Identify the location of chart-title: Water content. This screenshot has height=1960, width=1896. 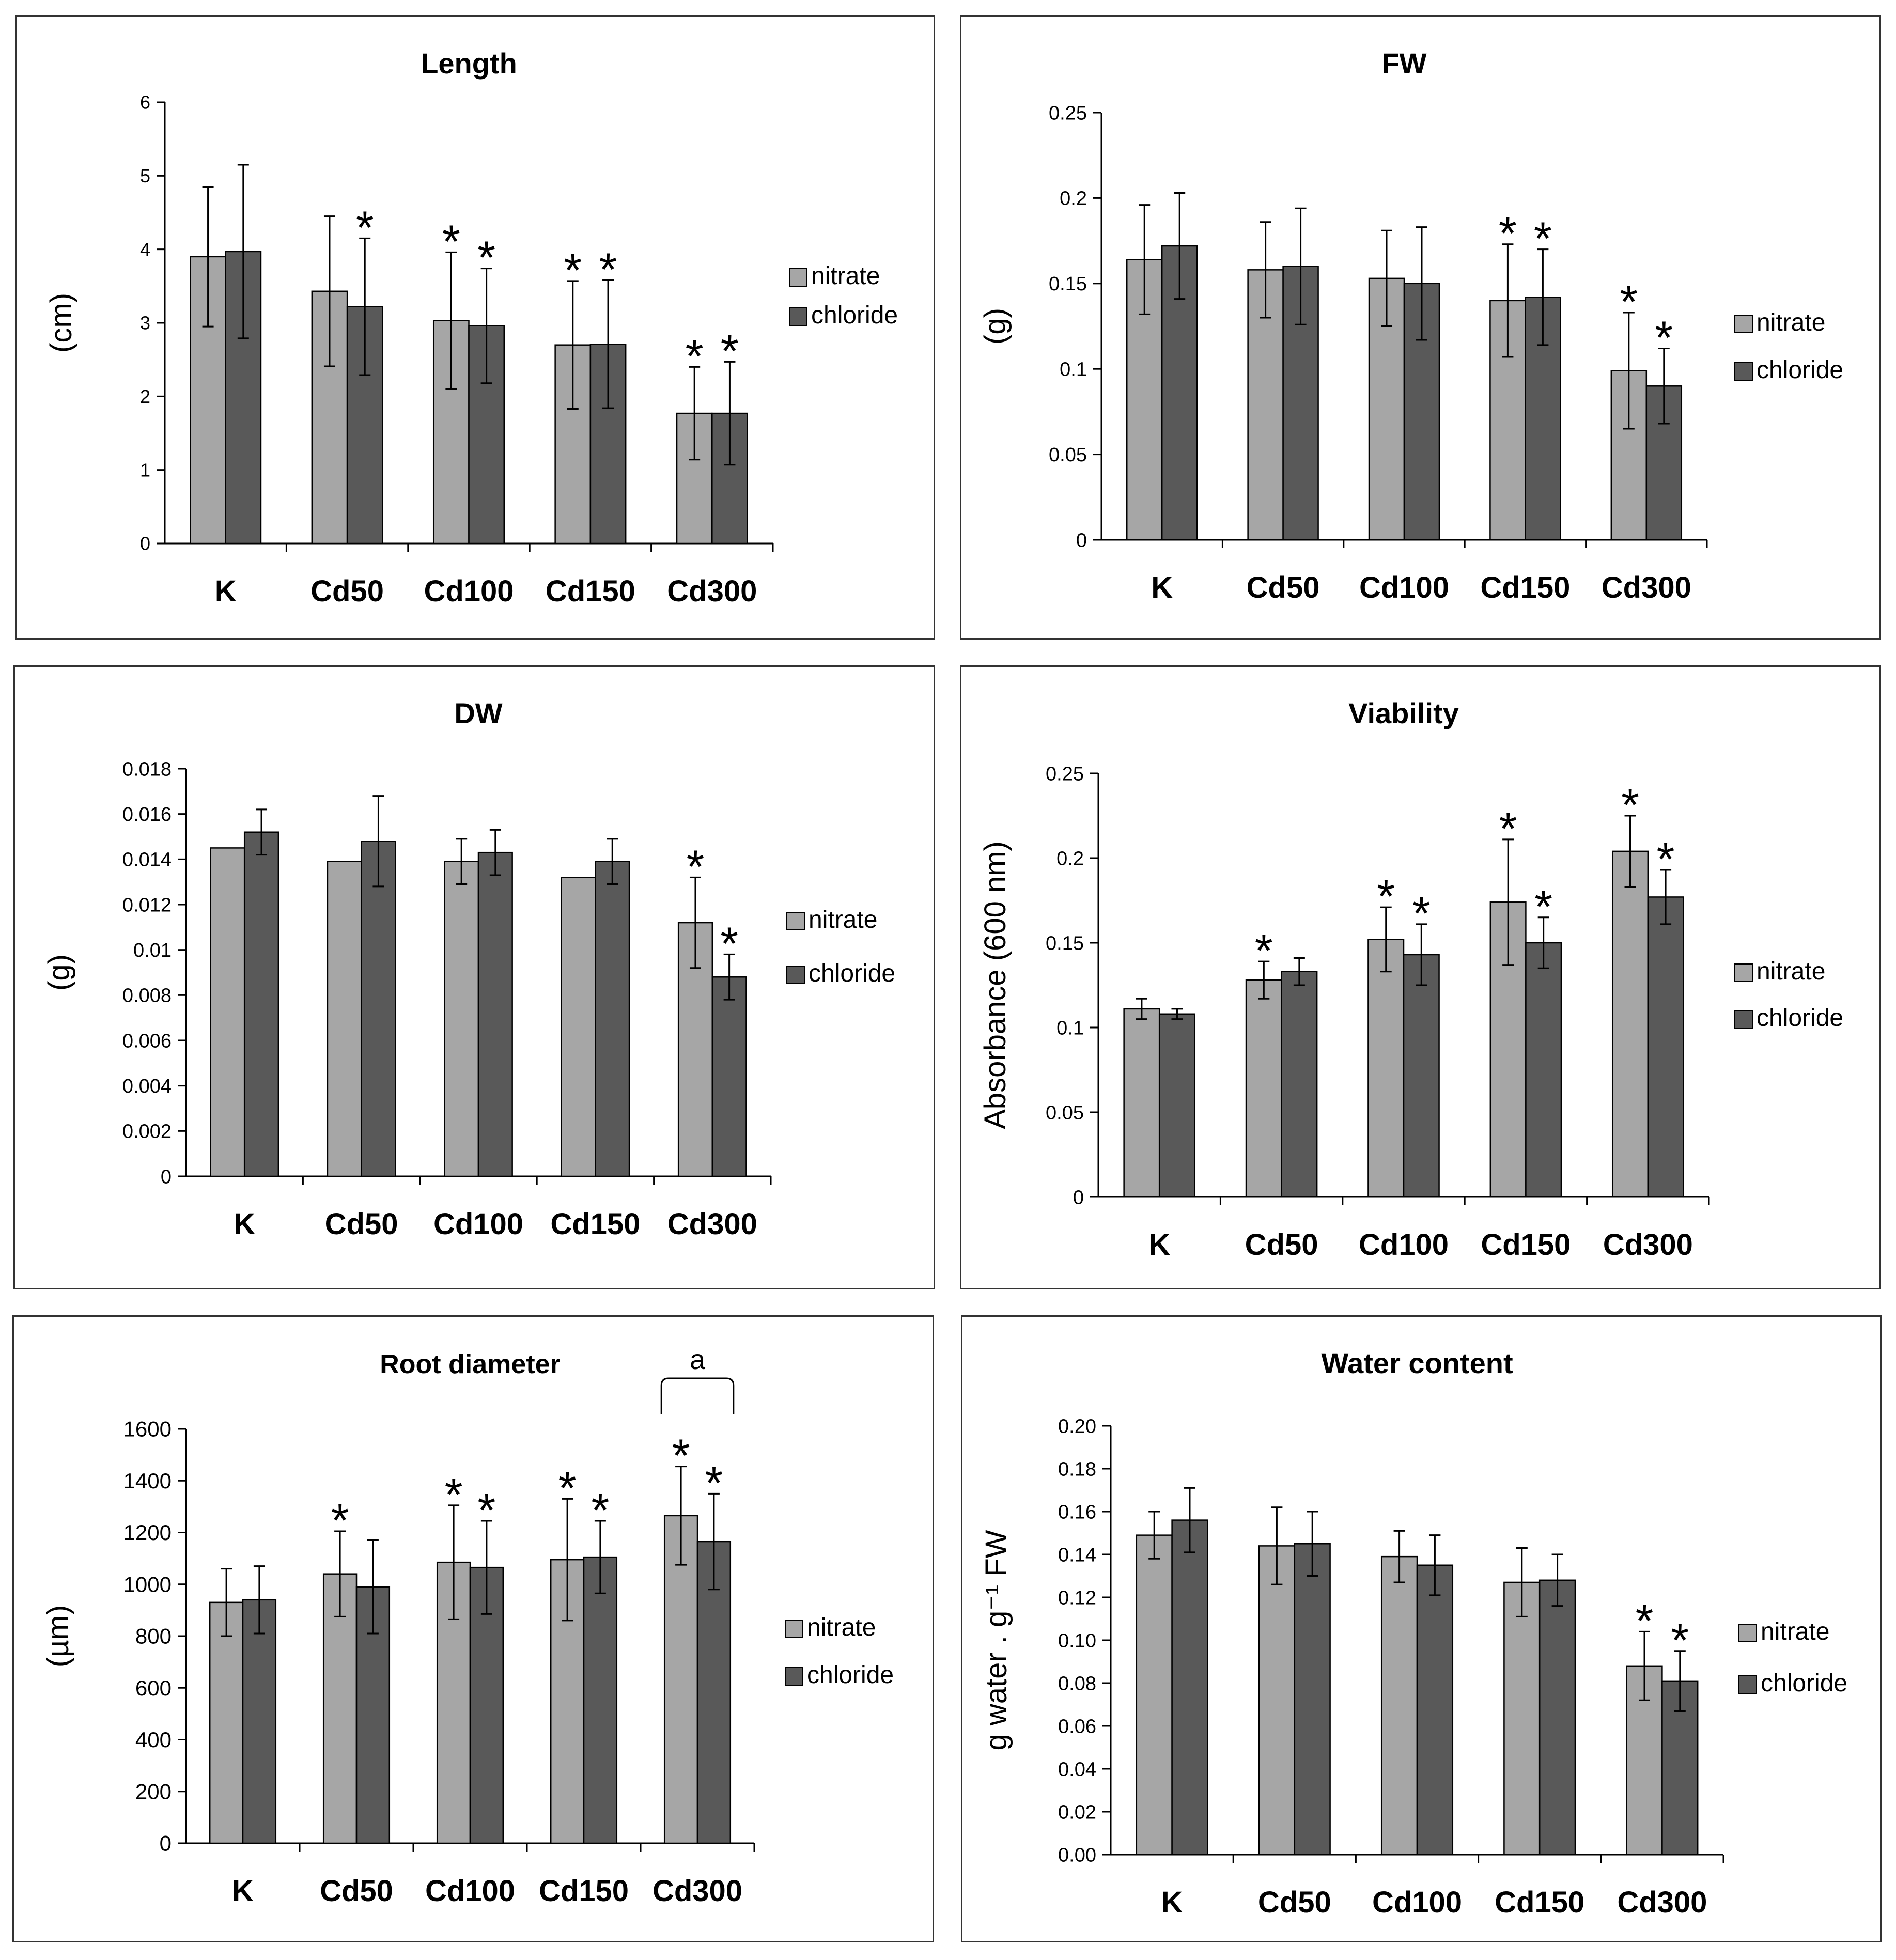
(1417, 1363).